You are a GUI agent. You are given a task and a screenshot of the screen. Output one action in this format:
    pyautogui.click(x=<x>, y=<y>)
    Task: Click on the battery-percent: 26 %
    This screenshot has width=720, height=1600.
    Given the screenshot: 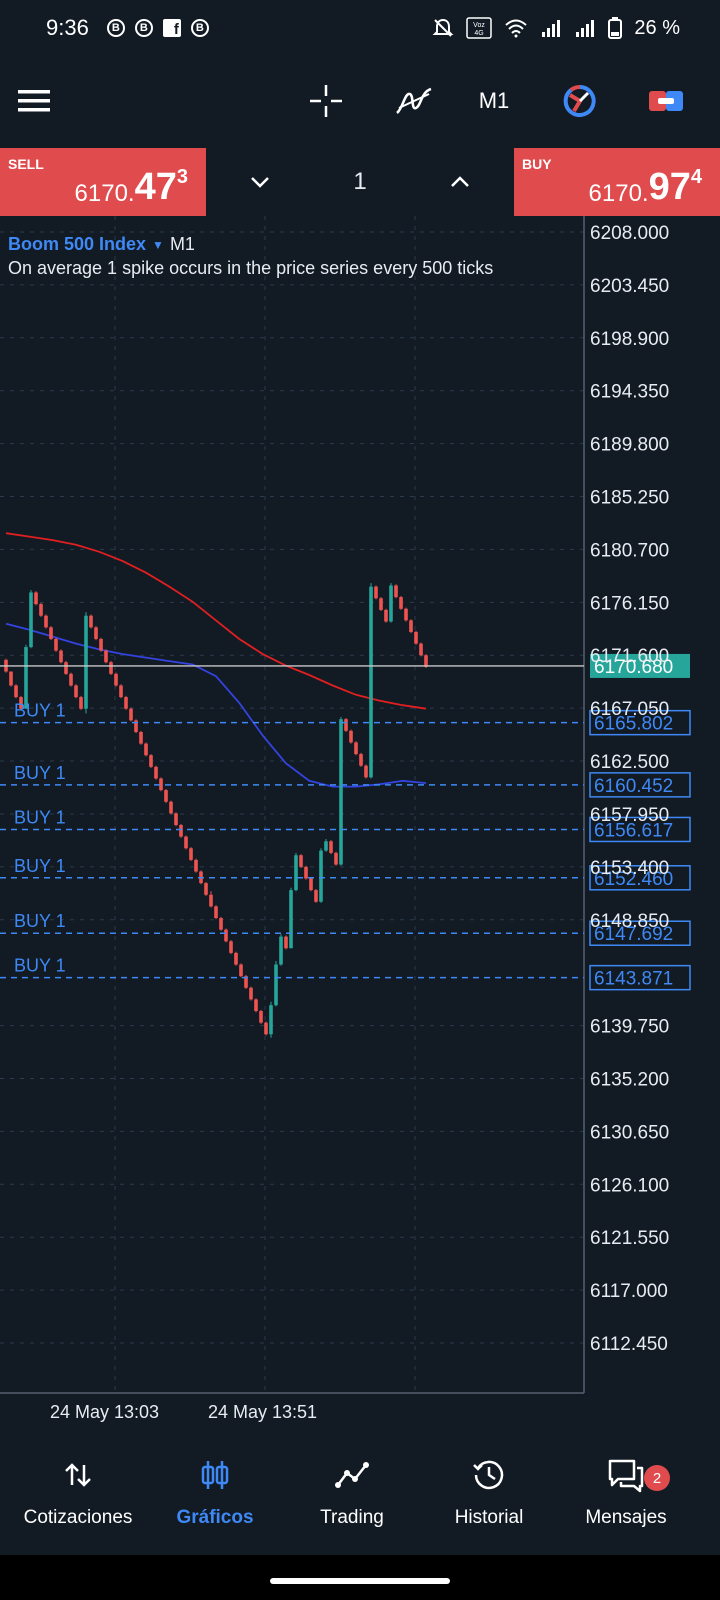 What is the action you would take?
    pyautogui.click(x=657, y=27)
    